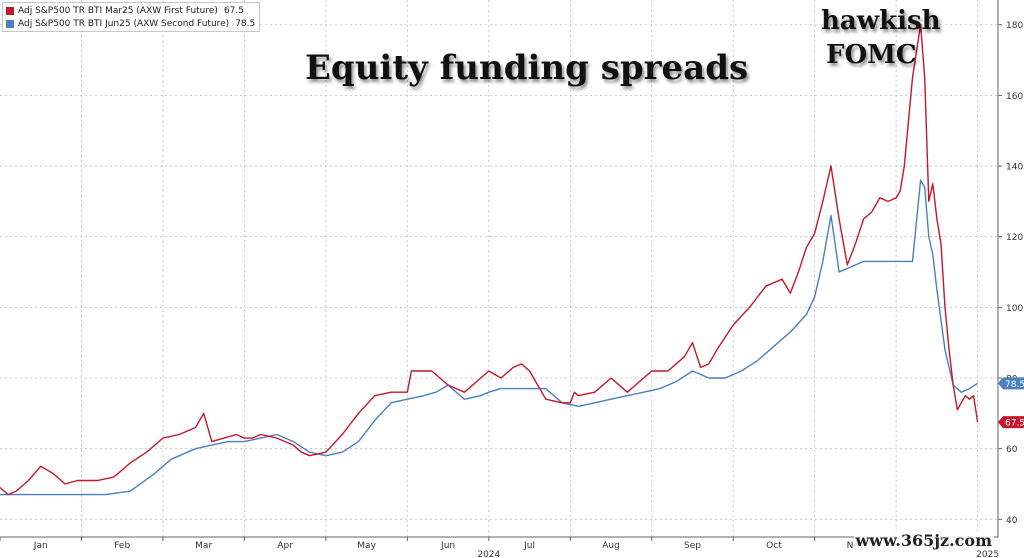 Image resolution: width=1024 pixels, height=558 pixels. What do you see at coordinates (1014, 238) in the screenshot?
I see `y-tick-label: 120` at bounding box center [1014, 238].